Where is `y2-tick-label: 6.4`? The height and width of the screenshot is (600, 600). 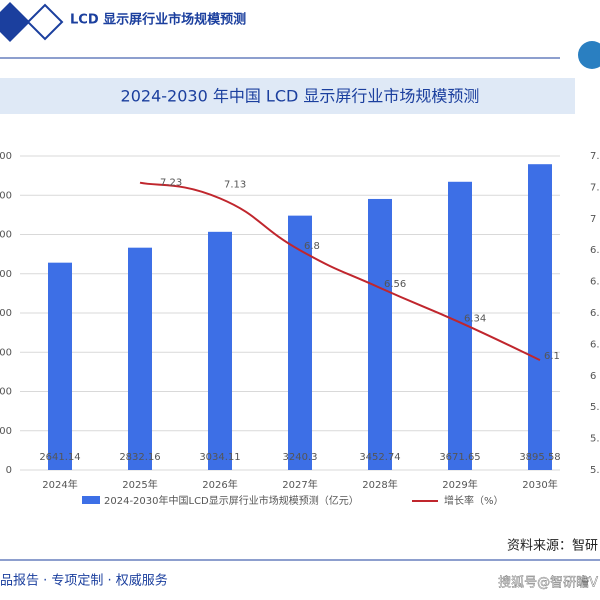 y2-tick-label: 6.4 is located at coordinates (595, 313).